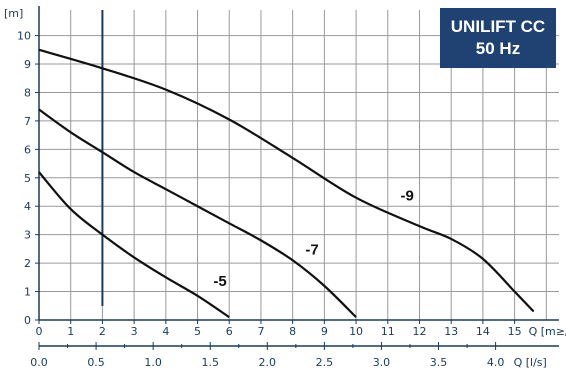  What do you see at coordinates (165, 331) in the screenshot?
I see `x-tick-label: 4` at bounding box center [165, 331].